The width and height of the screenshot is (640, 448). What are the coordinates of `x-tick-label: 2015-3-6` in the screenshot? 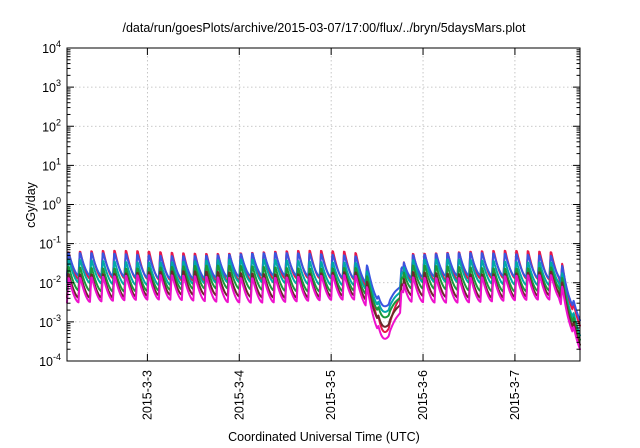 It's located at (423, 395).